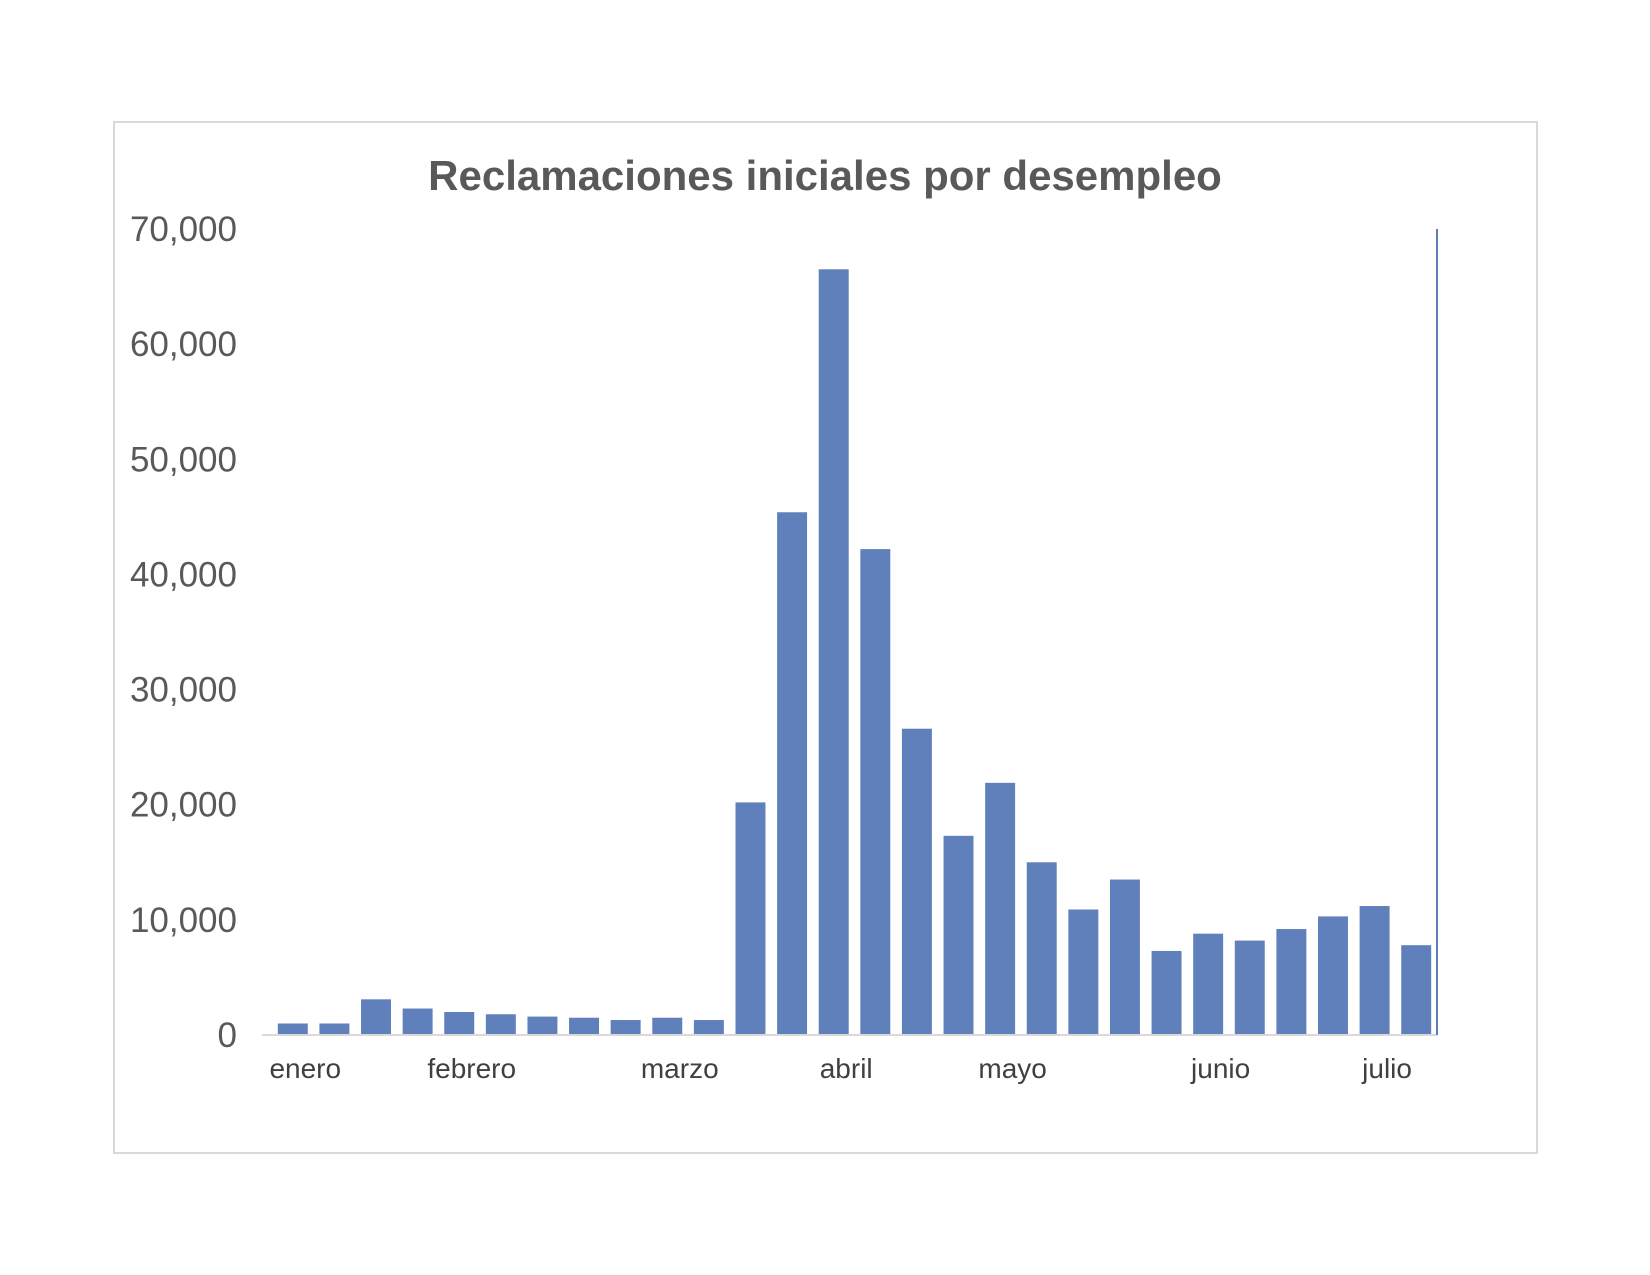  I want to click on x-axis-ticks: enero febrero marzo abril mayo junio julio, so click(840, 1068).